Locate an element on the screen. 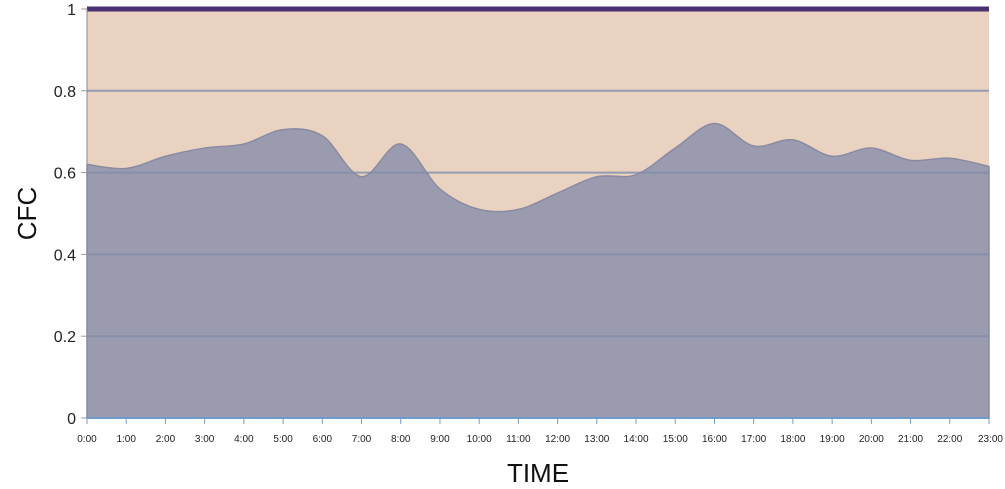 Image resolution: width=1005 pixels, height=489 pixels. x-tick-label: 5:00 is located at coordinates (283, 439).